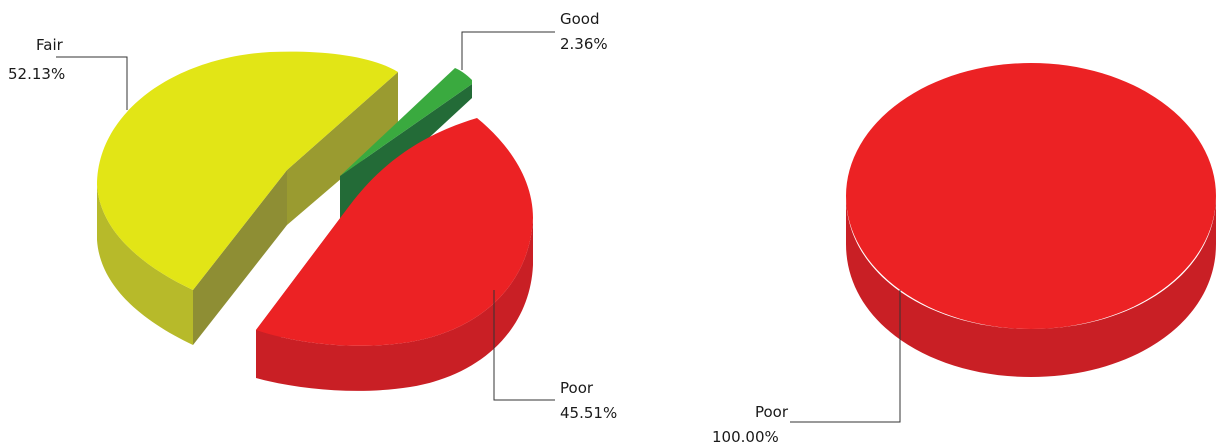 This screenshot has width=1220, height=446. What do you see at coordinates (772, 412) in the screenshot?
I see `slice-label-poor-full-name: Poor` at bounding box center [772, 412].